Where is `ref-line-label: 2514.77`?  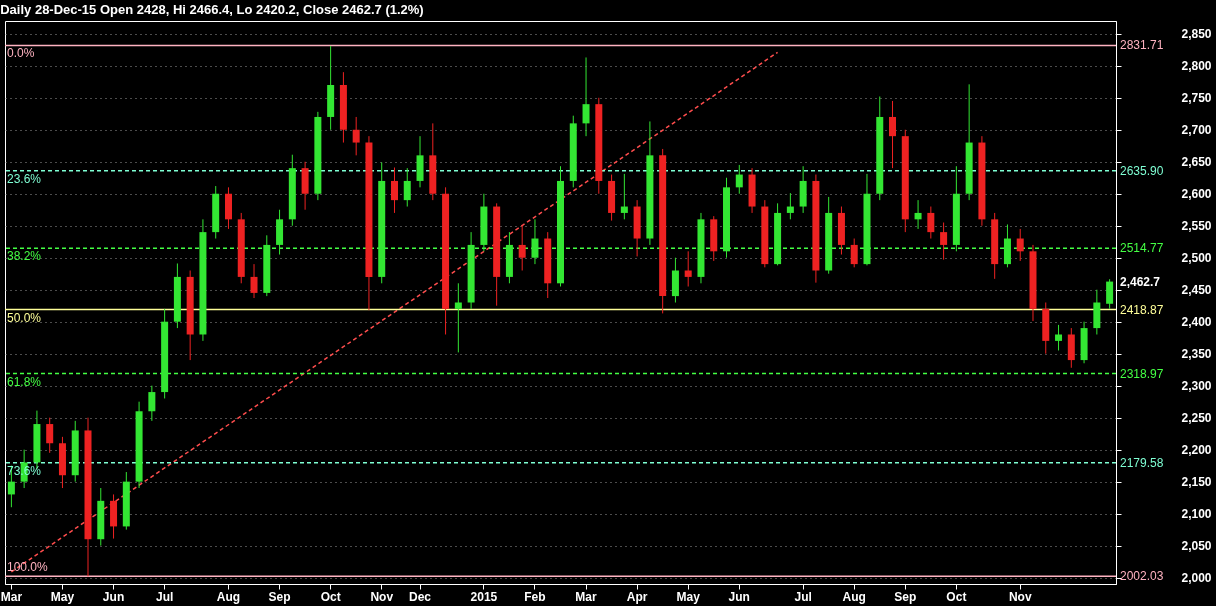
ref-line-label: 2514.77 is located at coordinates (1142, 248).